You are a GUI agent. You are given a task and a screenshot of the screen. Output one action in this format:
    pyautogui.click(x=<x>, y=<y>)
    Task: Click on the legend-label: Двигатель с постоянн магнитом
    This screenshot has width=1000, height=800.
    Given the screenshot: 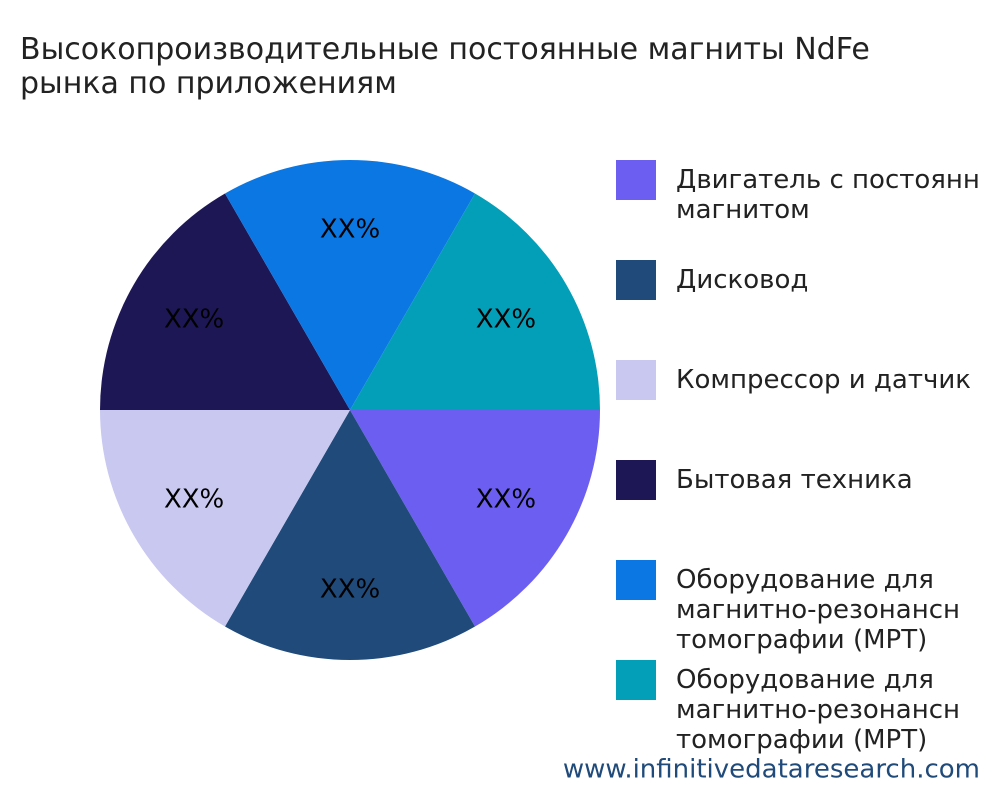 What is the action you would take?
    pyautogui.click(x=828, y=195)
    